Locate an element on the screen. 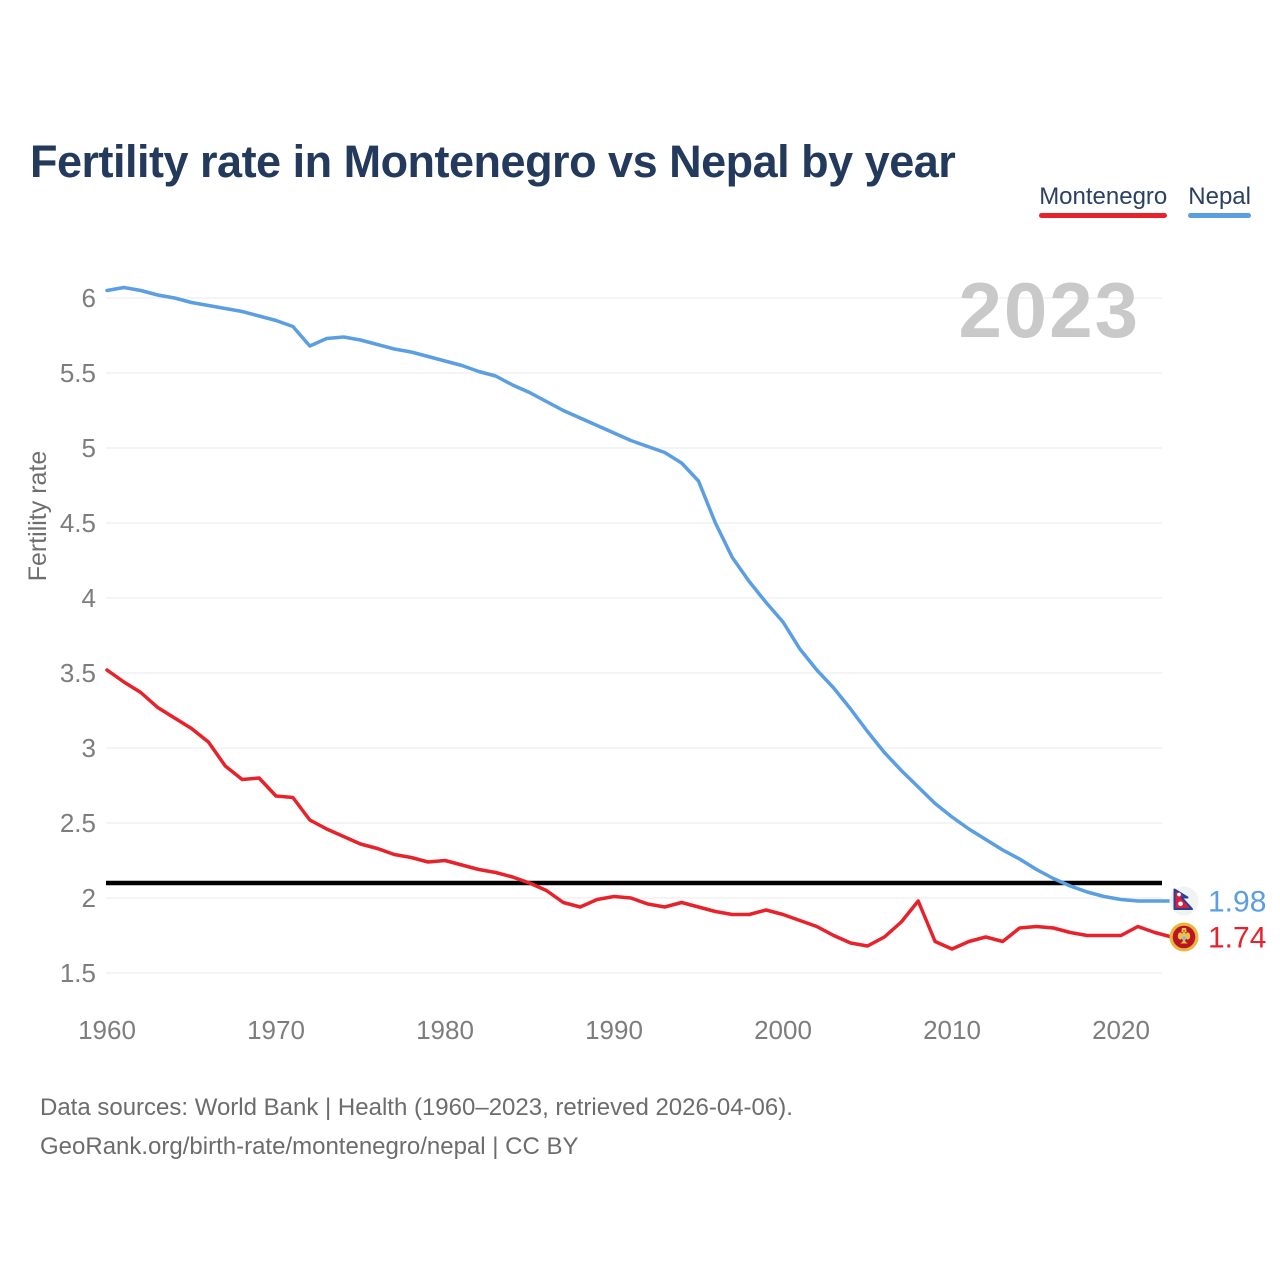  flag-sun is located at coordinates (1180, 904).